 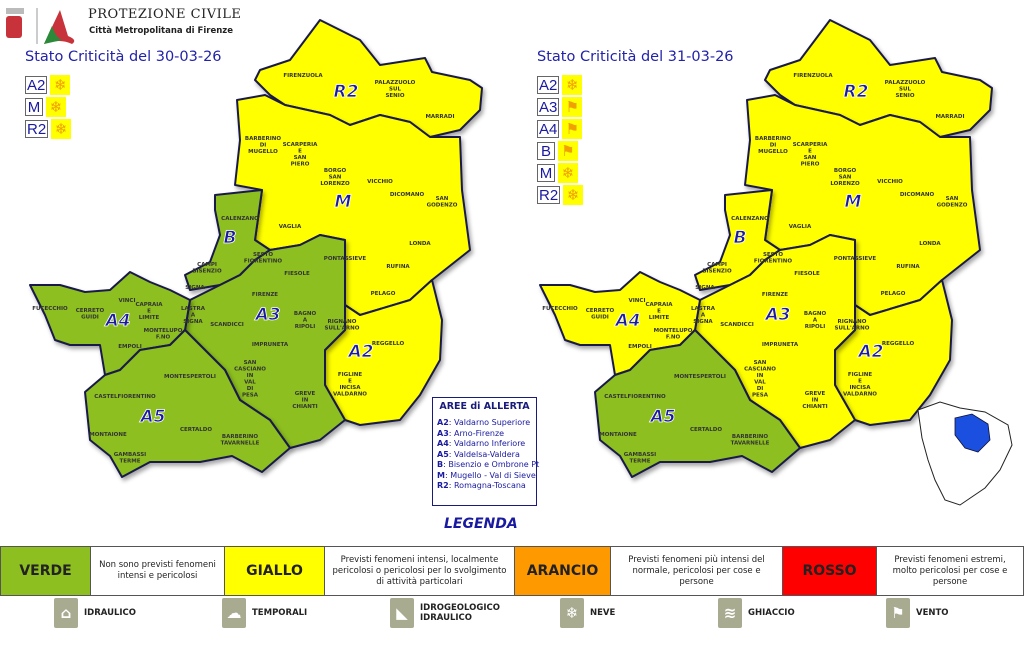 What do you see at coordinates (635, 397) in the screenshot?
I see `municipality-label: CASTELFIORENTINO` at bounding box center [635, 397].